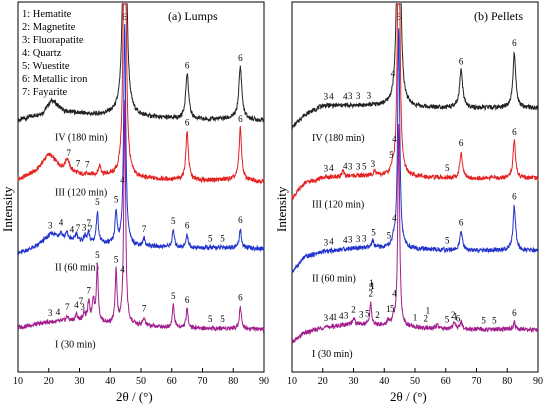 The image size is (550, 408). I want to click on x-tick-label: 70, so click(203, 381).